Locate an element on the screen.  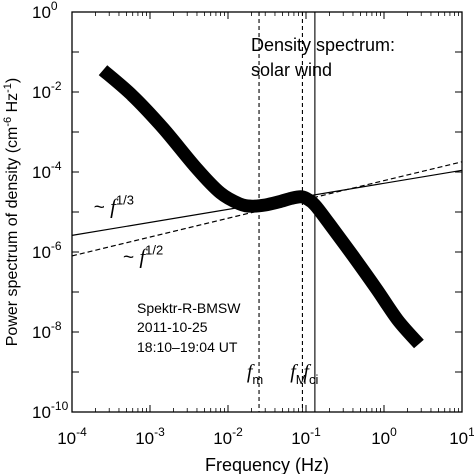
info-line-2: 2011-10-25 is located at coordinates (172, 327).